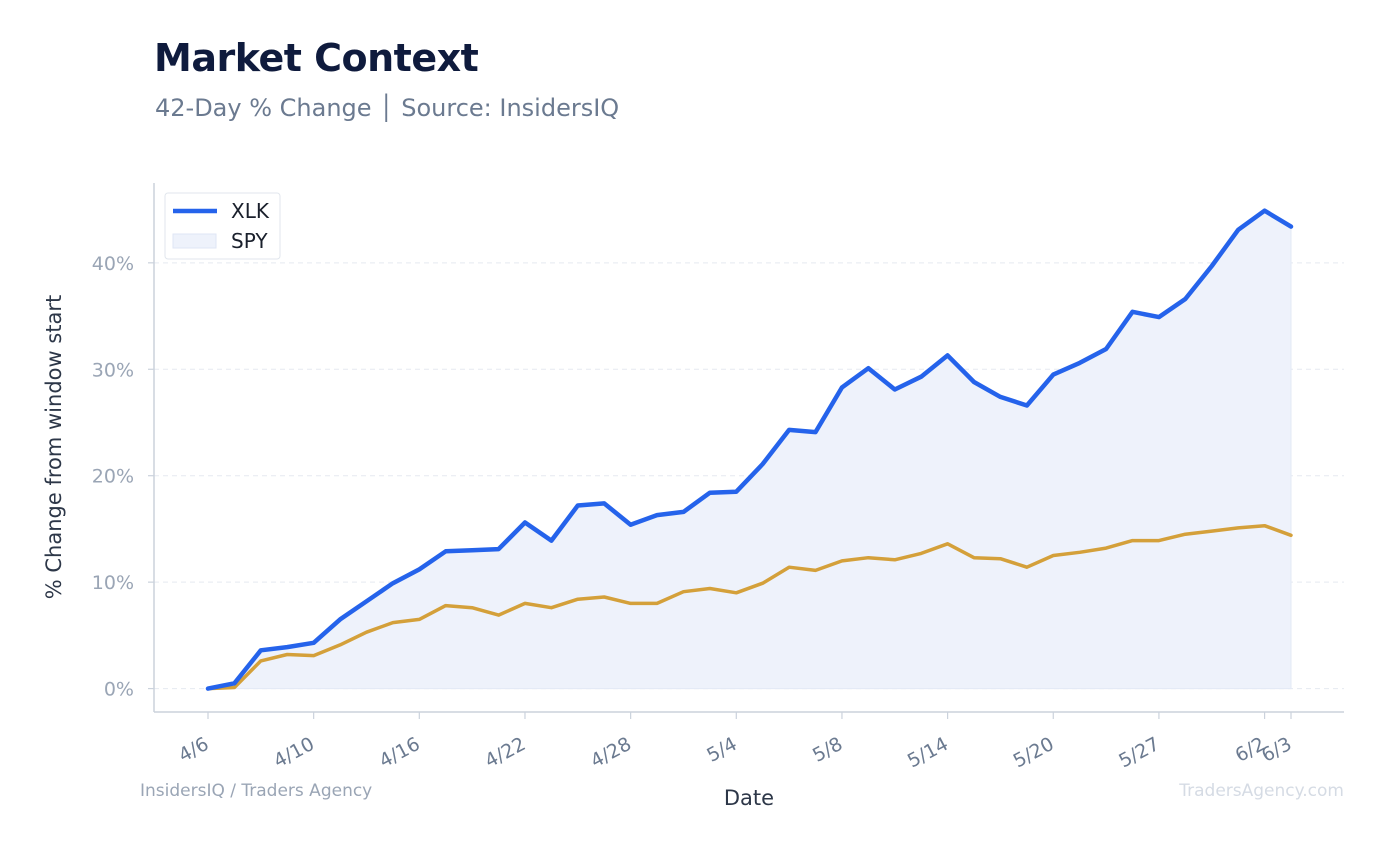 Image resolution: width=1389 pixels, height=855 pixels. Describe the element at coordinates (316, 58) in the screenshot. I see `chart-title: Market Context` at that location.